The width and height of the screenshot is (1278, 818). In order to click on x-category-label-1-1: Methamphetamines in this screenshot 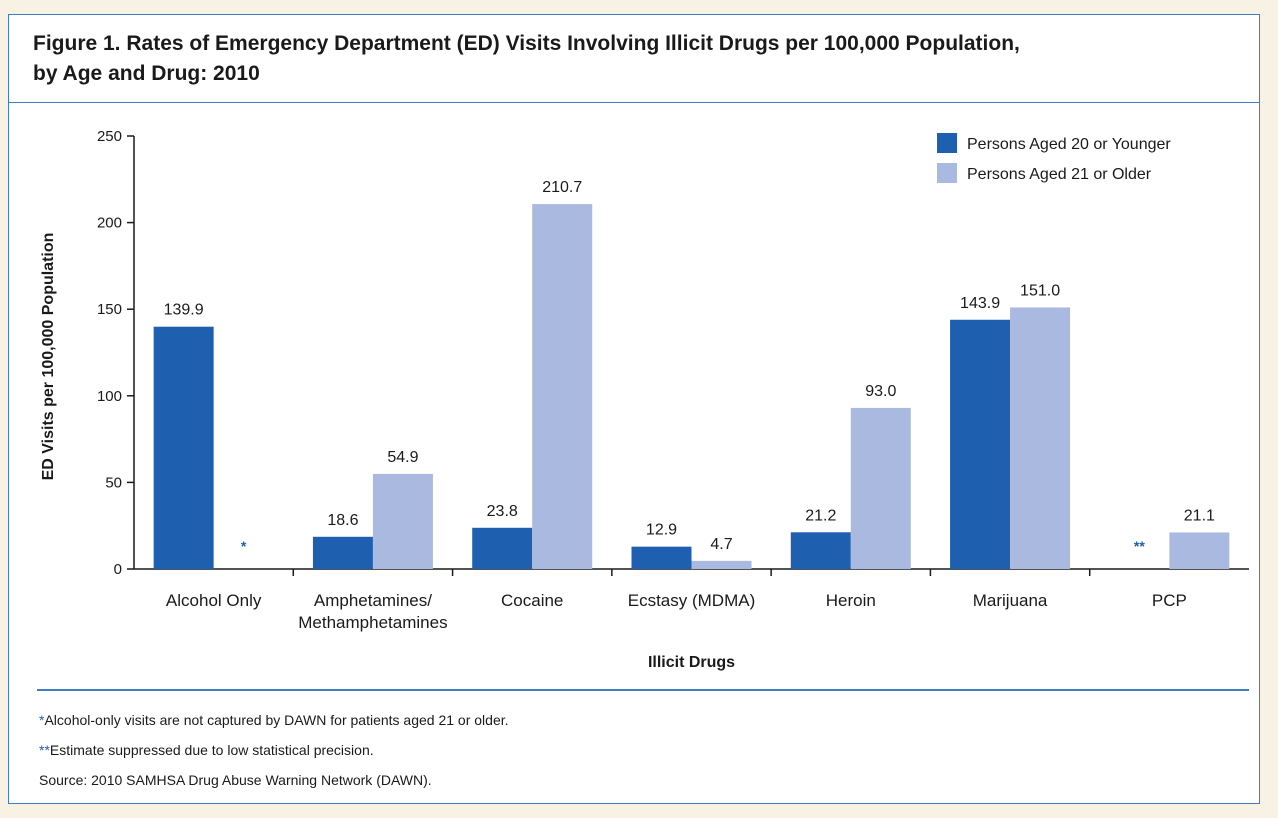, I will do `click(372, 622)`.